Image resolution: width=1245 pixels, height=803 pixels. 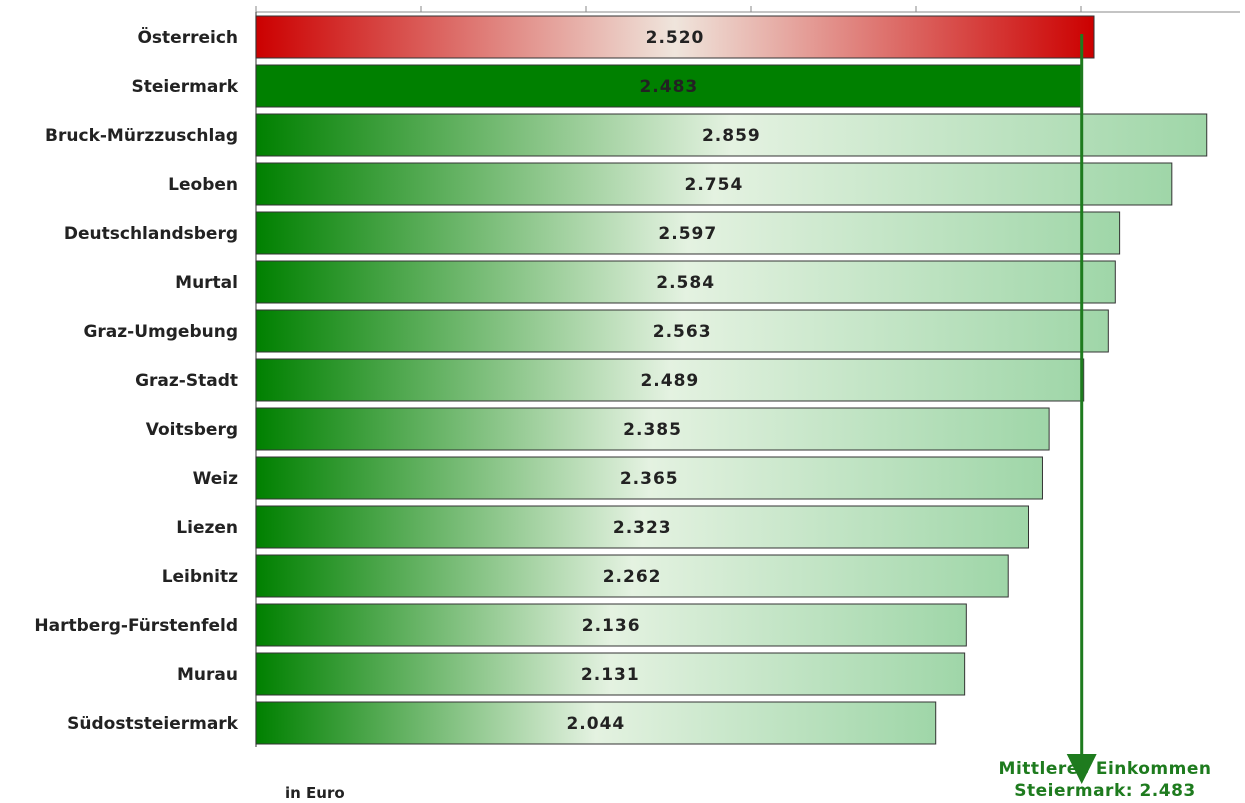 What do you see at coordinates (632, 577) in the screenshot?
I see `value-label: 2.262` at bounding box center [632, 577].